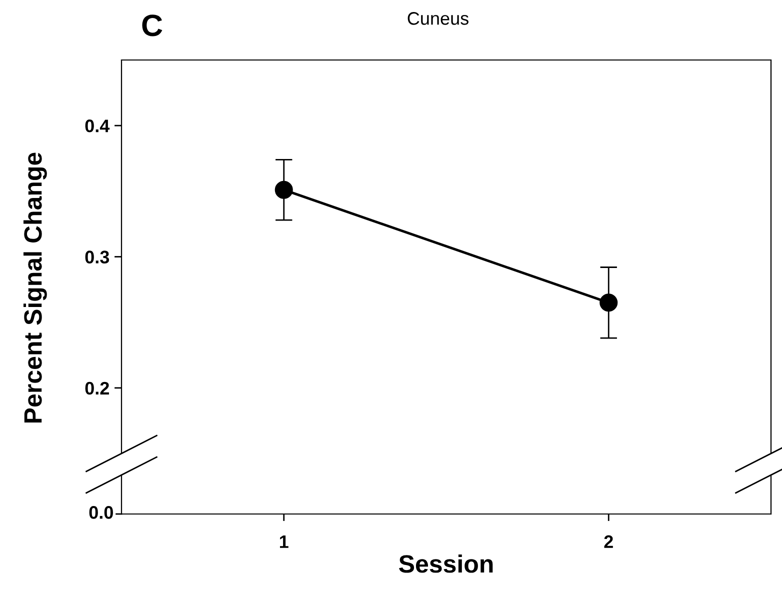 Image resolution: width=782 pixels, height=596 pixels. I want to click on text: C, so click(152, 25).